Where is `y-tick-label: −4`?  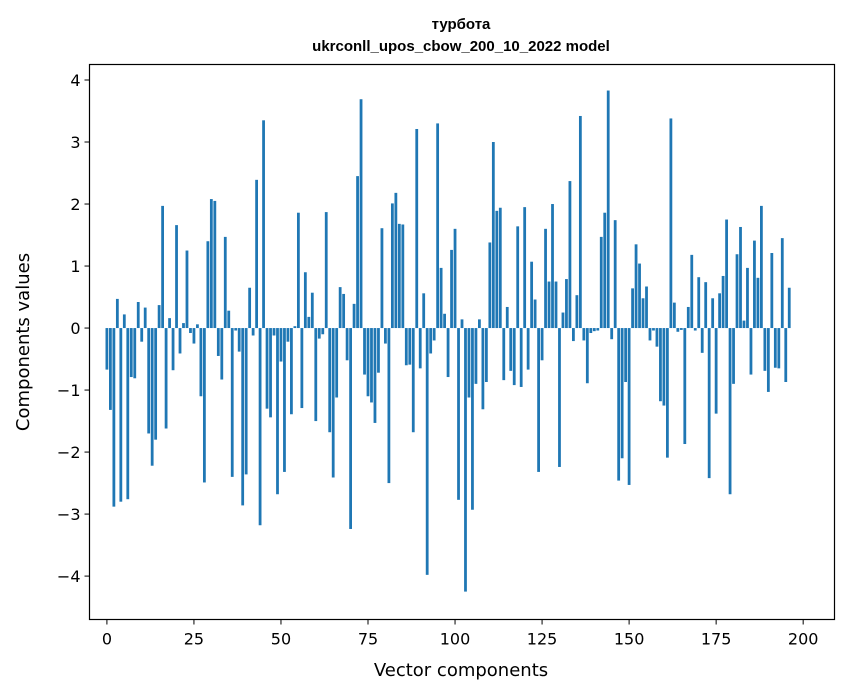 y-tick-label: −4 is located at coordinates (69, 576).